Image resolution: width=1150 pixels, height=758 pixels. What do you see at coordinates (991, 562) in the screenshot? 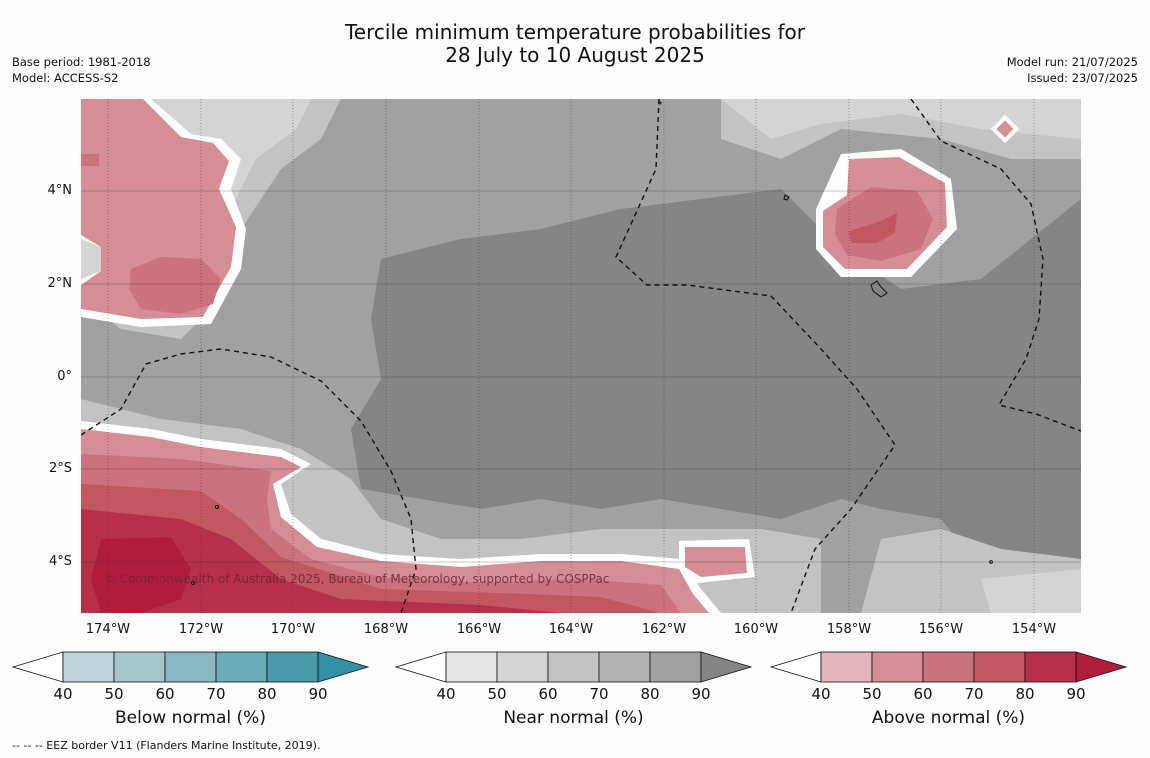
I see `island-se` at bounding box center [991, 562].